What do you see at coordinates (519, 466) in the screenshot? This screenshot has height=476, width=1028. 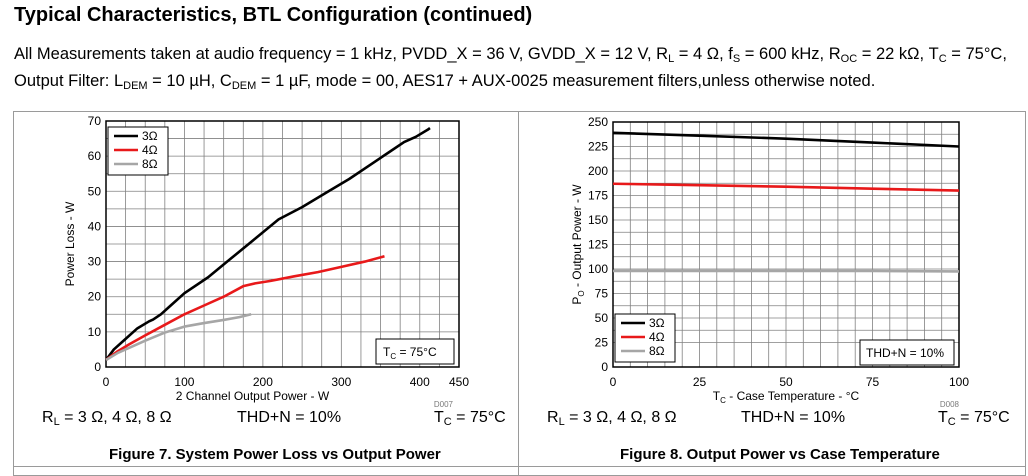 I see `figure-bottom-rule` at bounding box center [519, 466].